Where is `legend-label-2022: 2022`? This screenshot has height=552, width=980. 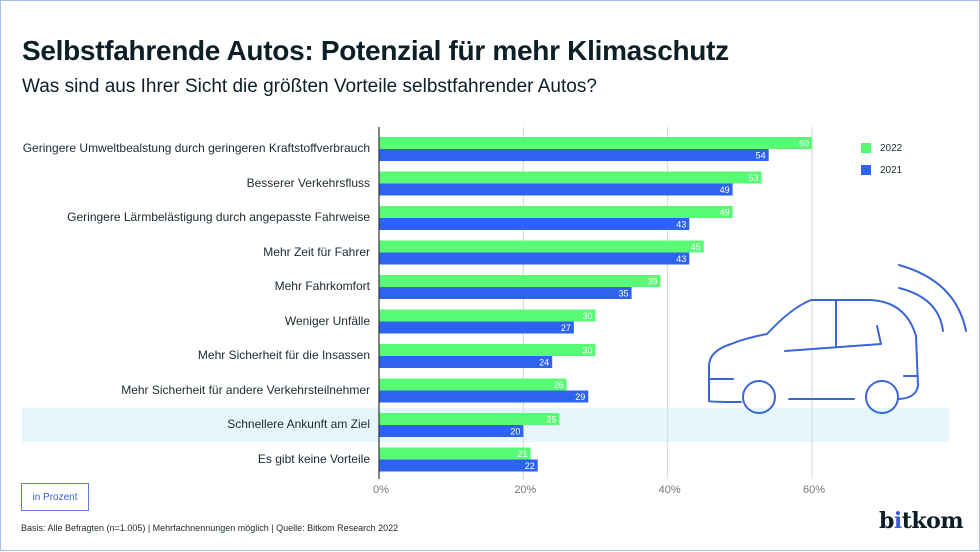
legend-label-2022: 2022 is located at coordinates (891, 148).